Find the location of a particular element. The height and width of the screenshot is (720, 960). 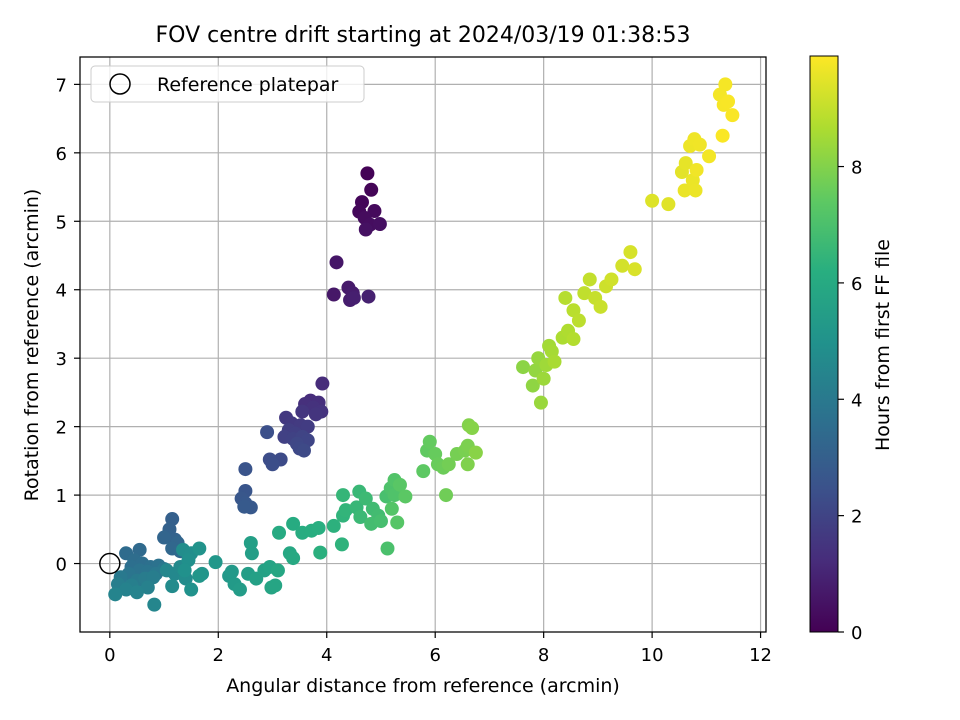

y-tick-label: 1 is located at coordinates (61, 496).